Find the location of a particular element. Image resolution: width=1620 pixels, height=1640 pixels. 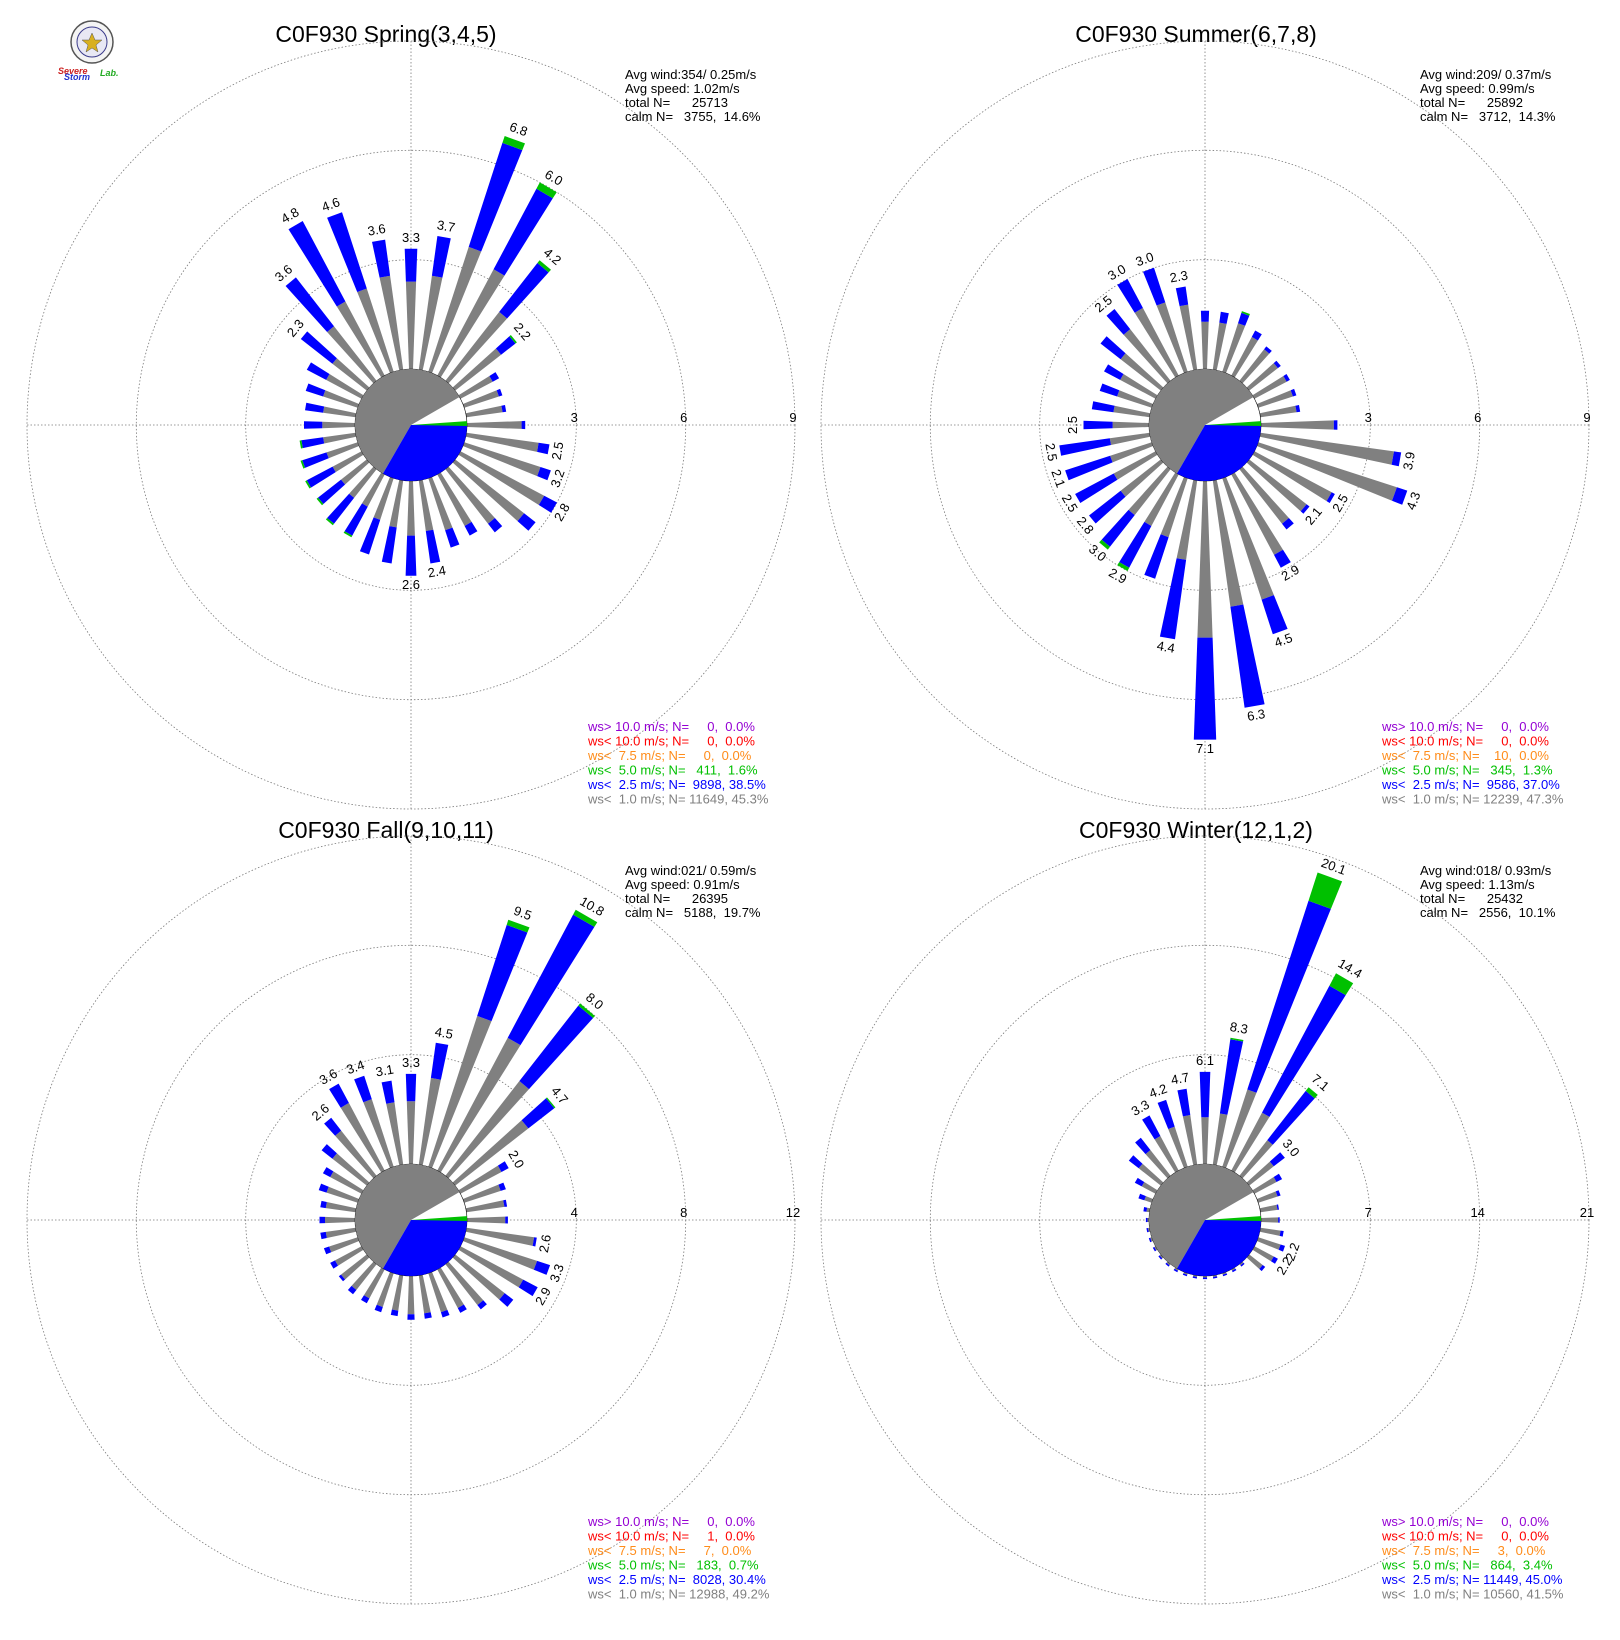

bar-value-label: 20.1 is located at coordinates (1333, 866).